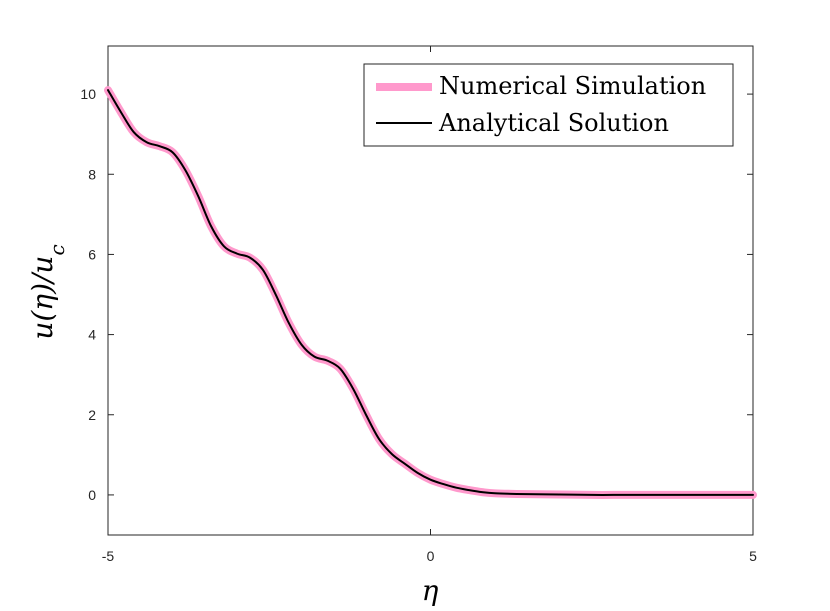  Describe the element at coordinates (47, 291) in the screenshot. I see `y-axis-label: u(η)/uc` at that location.